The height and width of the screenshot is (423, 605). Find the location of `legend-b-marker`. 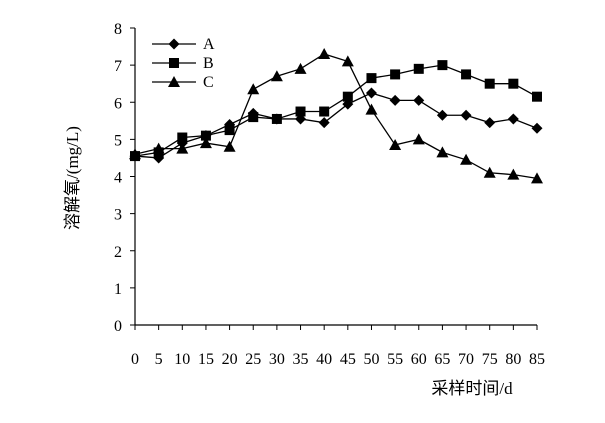

legend-b-marker is located at coordinates (174, 63).